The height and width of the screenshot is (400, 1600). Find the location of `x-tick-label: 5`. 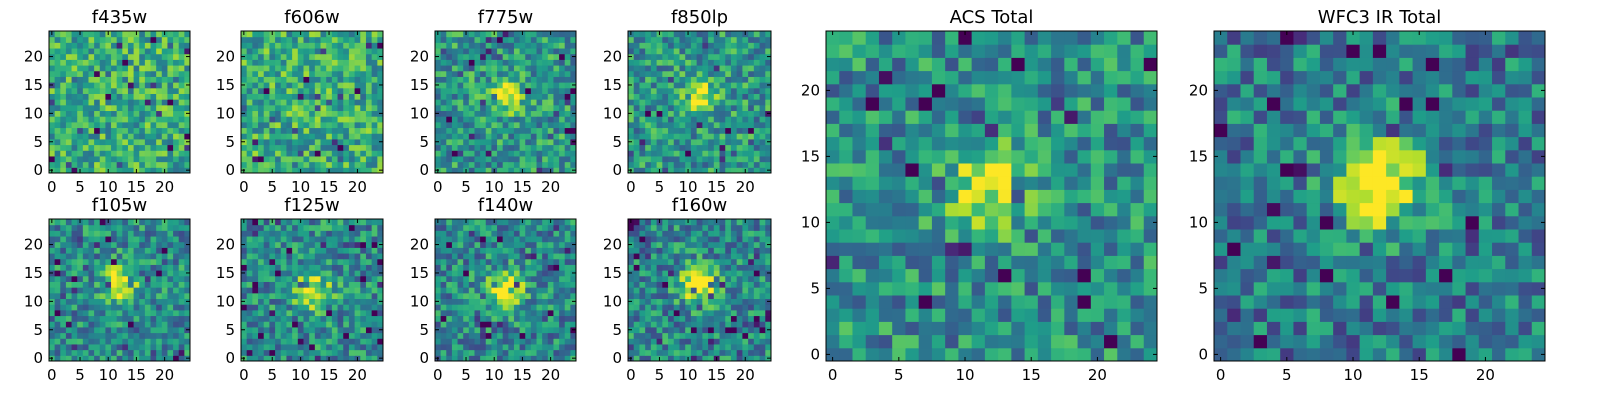

x-tick-label: 5 is located at coordinates (660, 187).